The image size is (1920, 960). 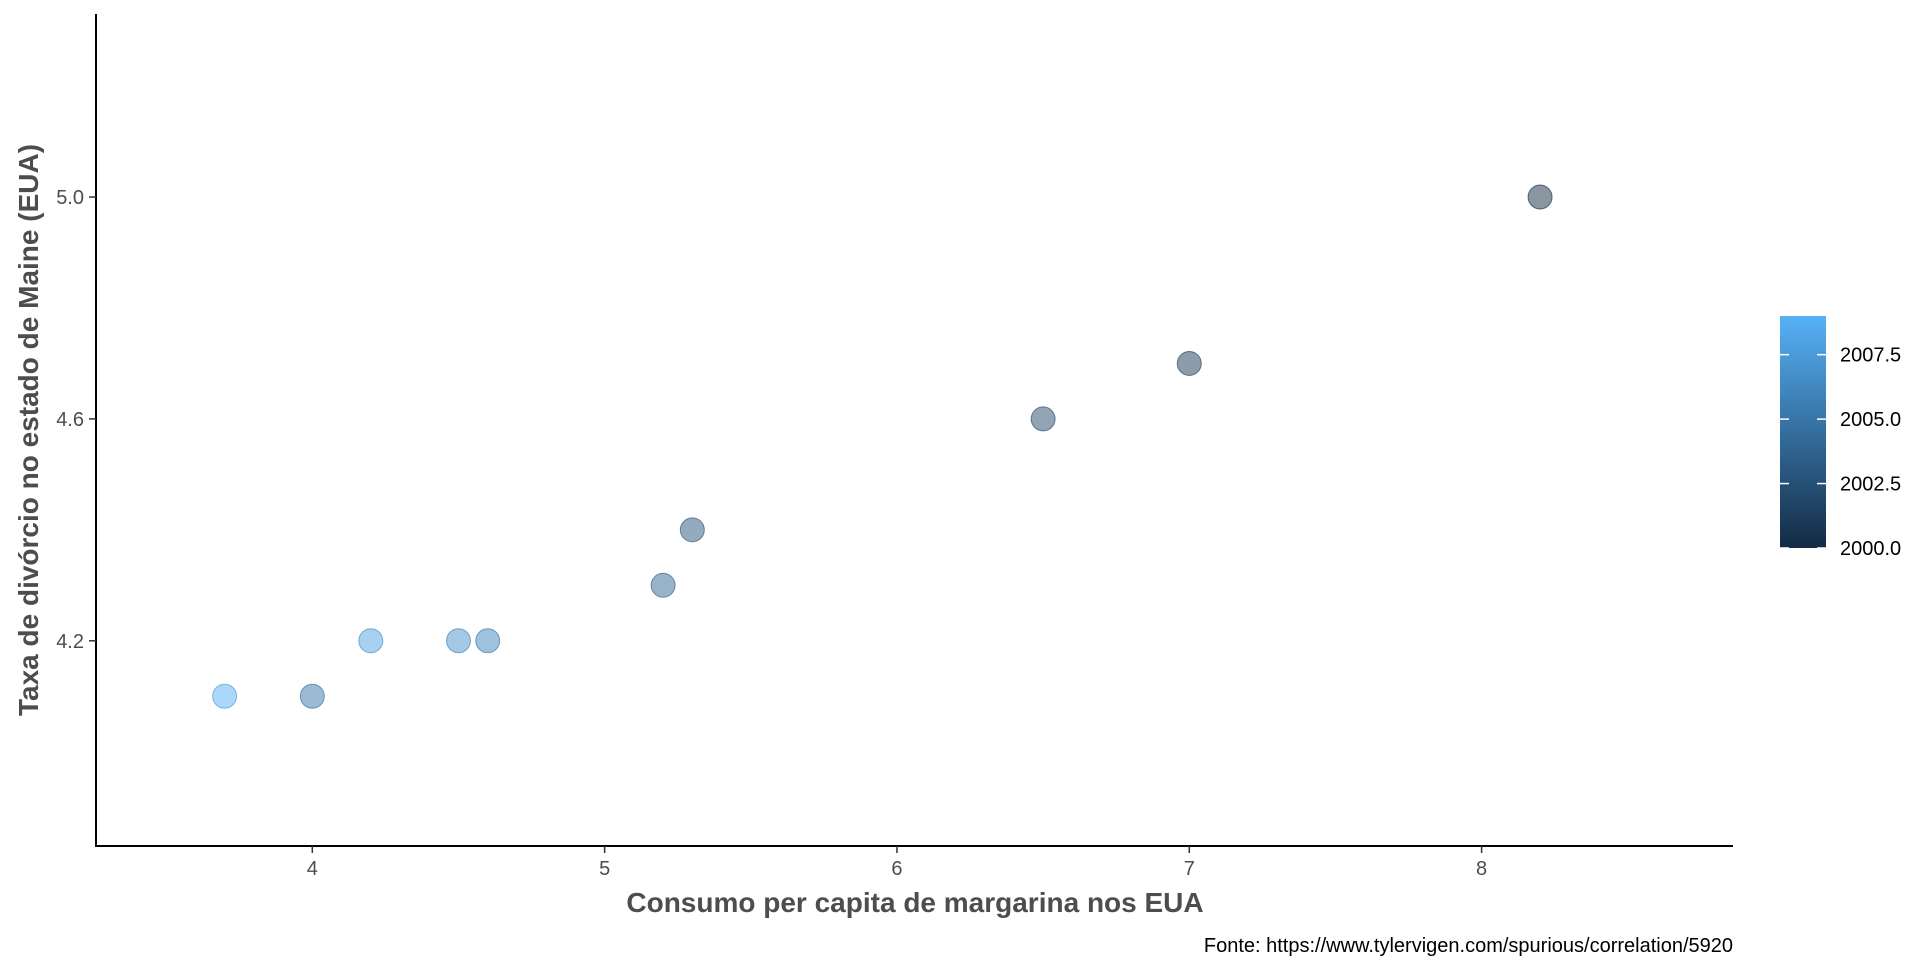 What do you see at coordinates (70, 642) in the screenshot?
I see `y-tick-label: 4.2` at bounding box center [70, 642].